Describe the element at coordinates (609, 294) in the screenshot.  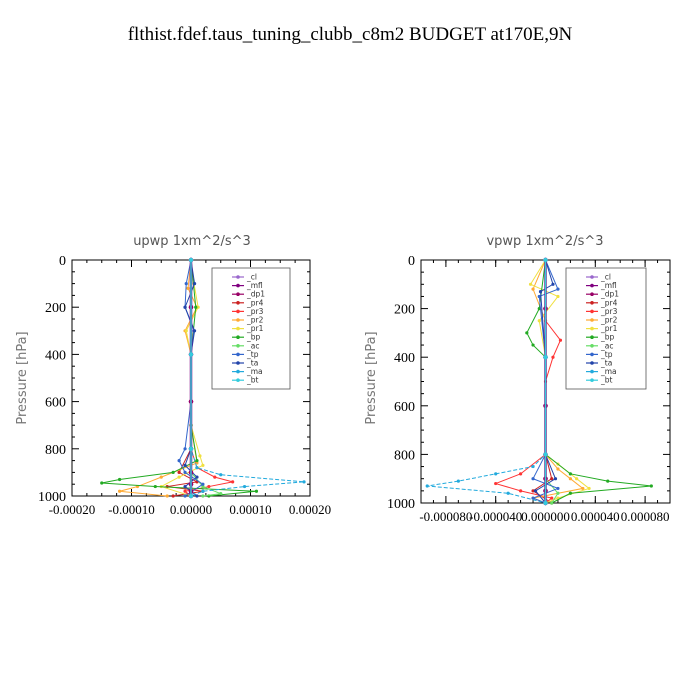
I see `legend-label-dp1: _dp1` at that location.